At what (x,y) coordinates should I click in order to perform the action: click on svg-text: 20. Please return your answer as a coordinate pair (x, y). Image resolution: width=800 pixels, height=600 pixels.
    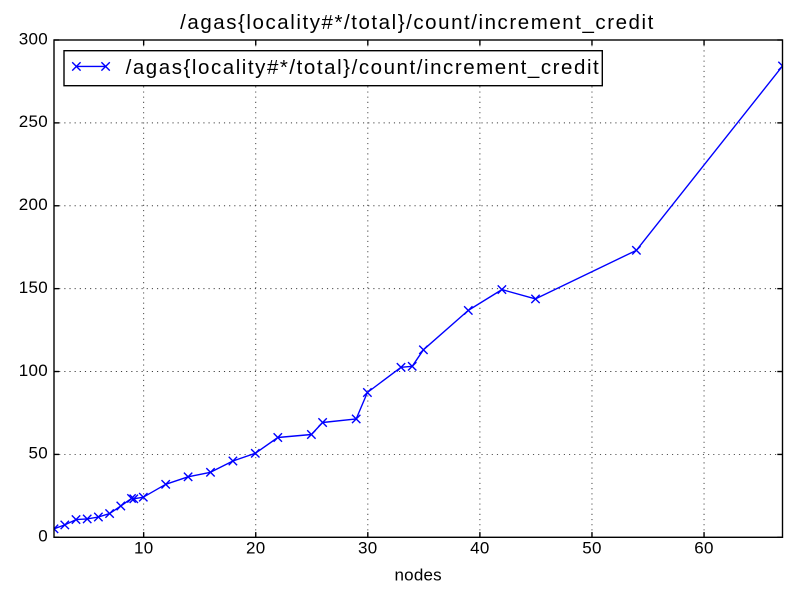
    Looking at the image, I should click on (256, 548).